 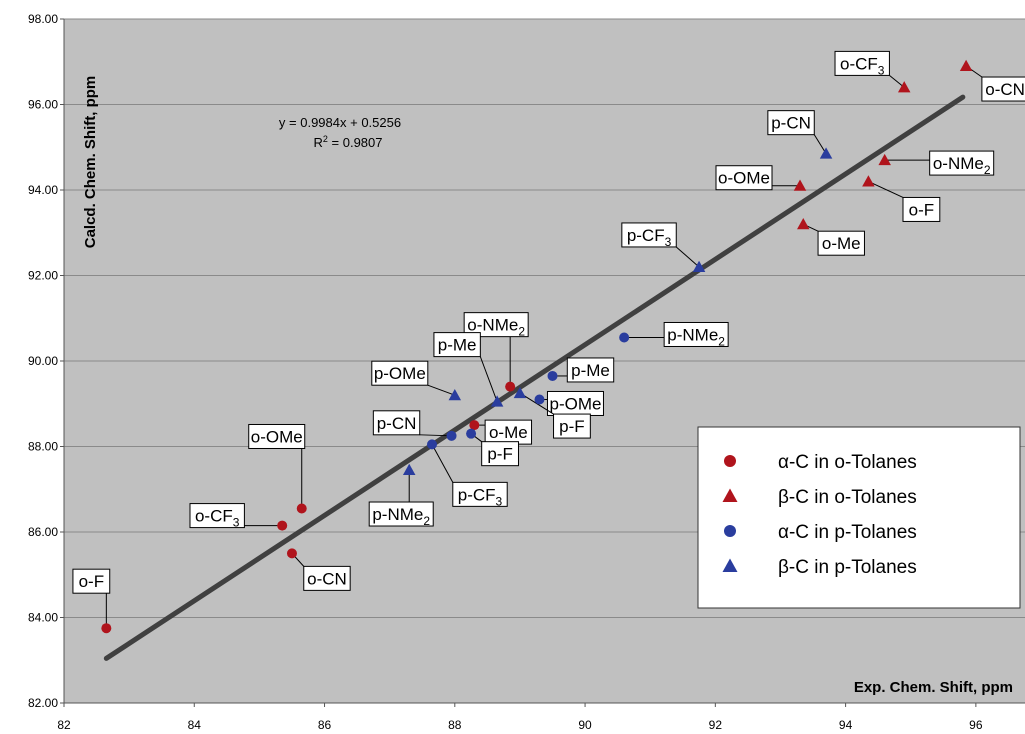 I want to click on y-tick-label: 92.00, so click(x=43, y=276).